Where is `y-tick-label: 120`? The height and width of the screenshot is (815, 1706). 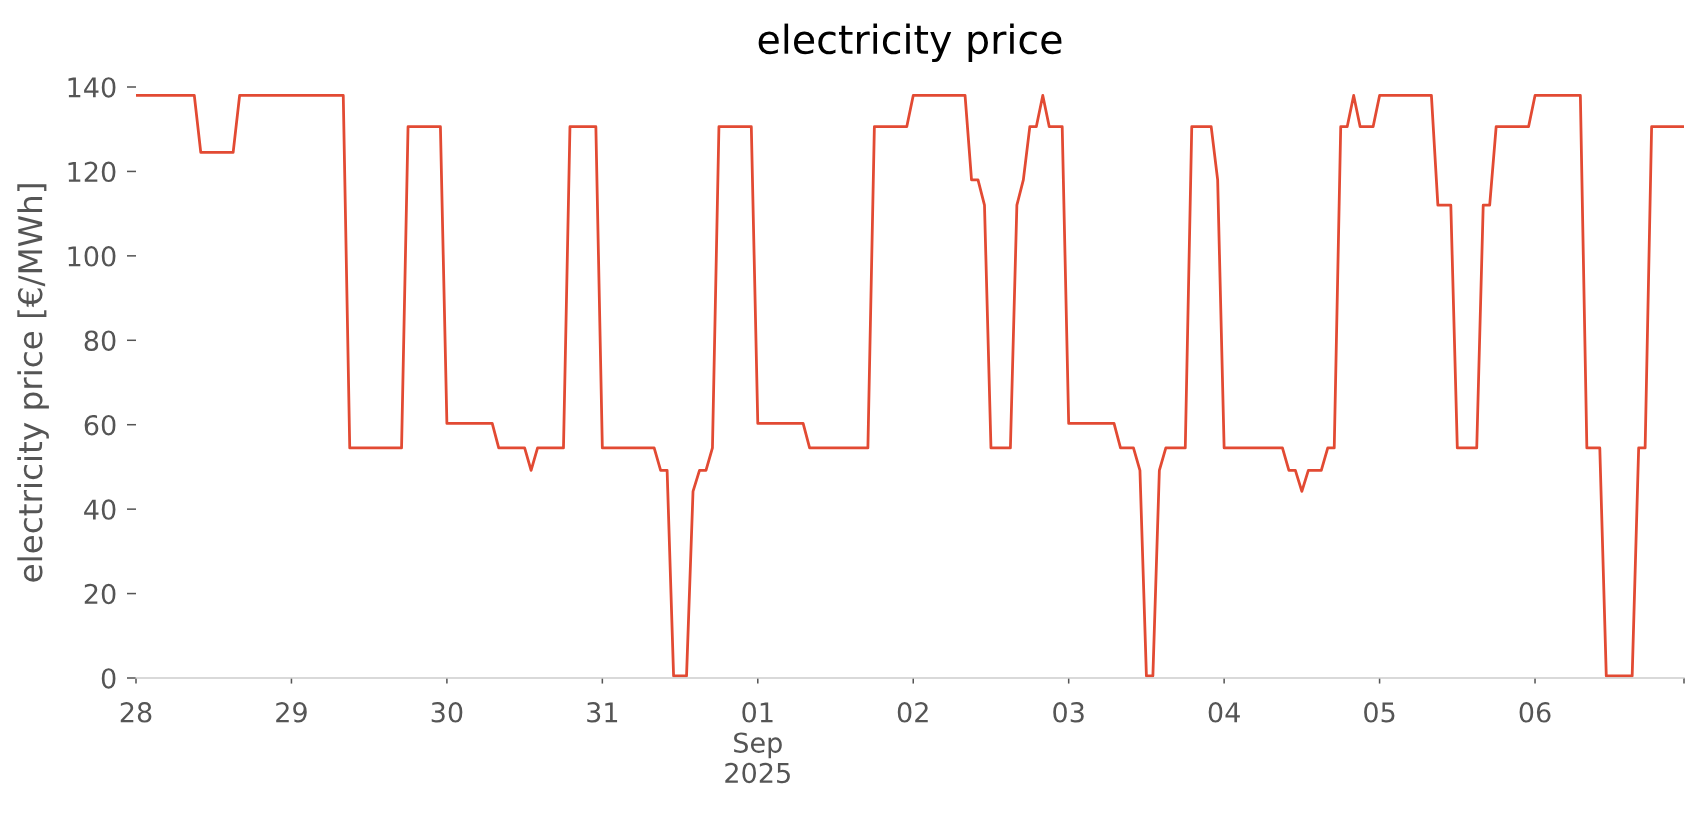 y-tick-label: 120 is located at coordinates (92, 172).